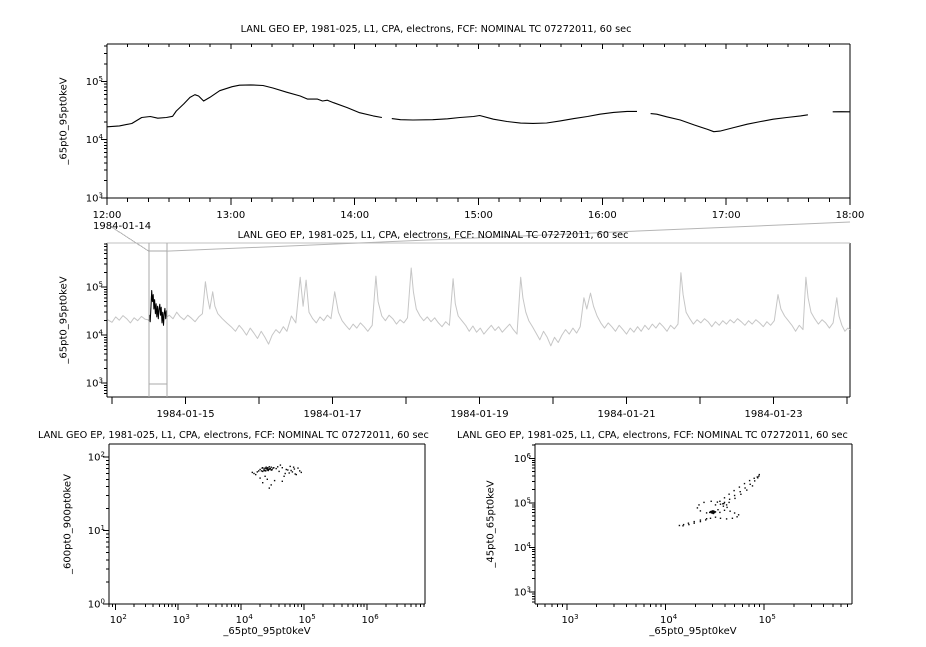 The height and width of the screenshot is (647, 926). What do you see at coordinates (332, 414) in the screenshot?
I see `svg-text: 1984-01-17` at bounding box center [332, 414].